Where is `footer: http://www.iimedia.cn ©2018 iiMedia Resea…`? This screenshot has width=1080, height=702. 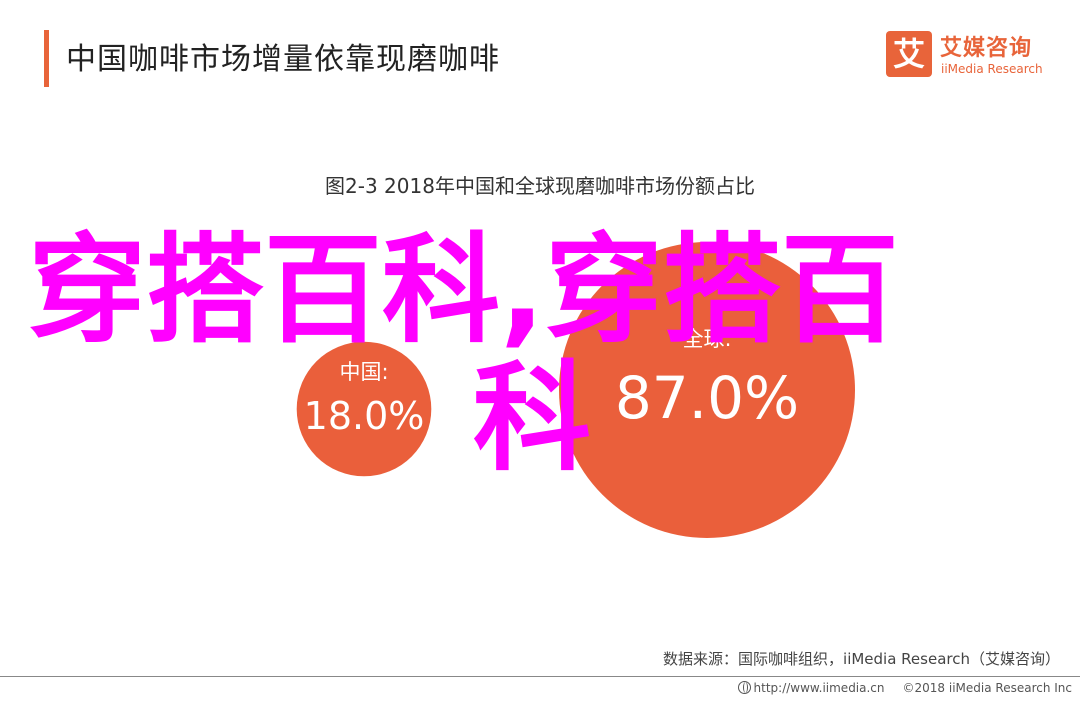
footer: http://www.iimedia.cn ©2018 iiMedia Resea… is located at coordinates (904, 688).